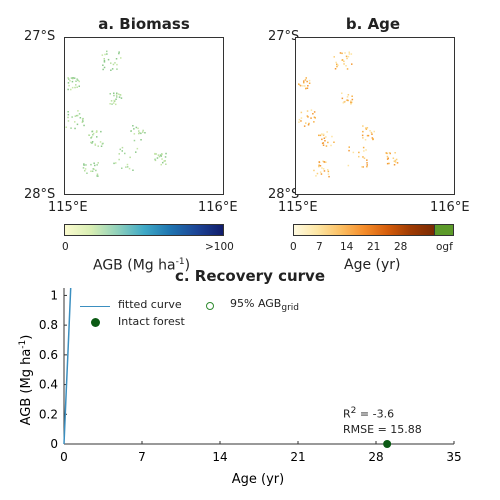 The width and height of the screenshot is (500, 500). I want to click on x-tick-label: 28, so click(375, 457).